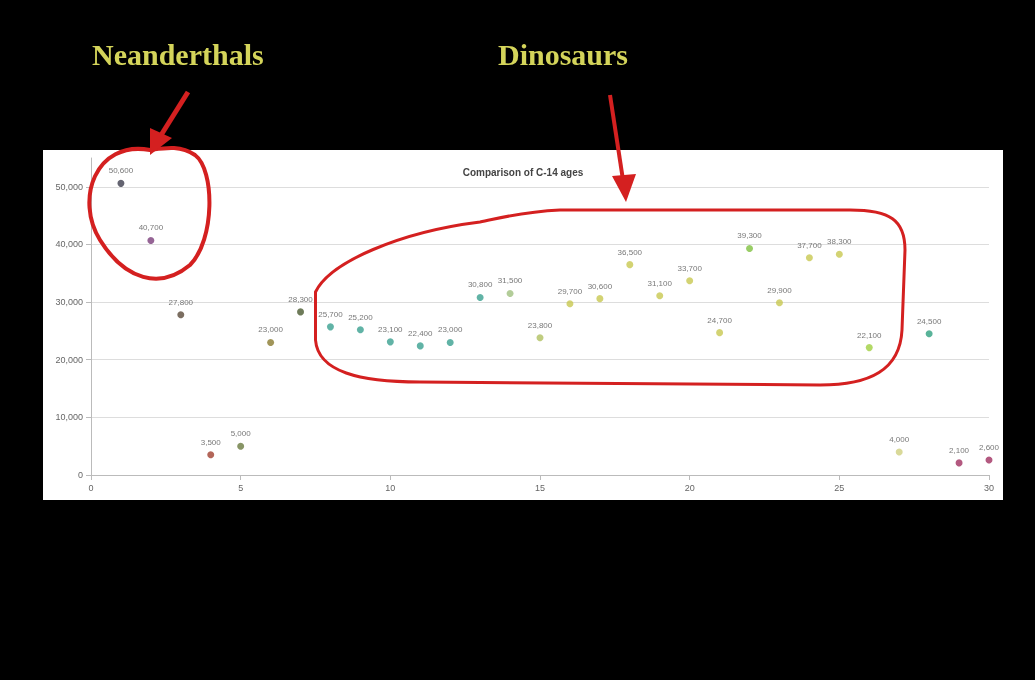 This screenshot has height=680, width=1035. Describe the element at coordinates (840, 242) in the screenshot. I see `data-label: 38,300` at that location.